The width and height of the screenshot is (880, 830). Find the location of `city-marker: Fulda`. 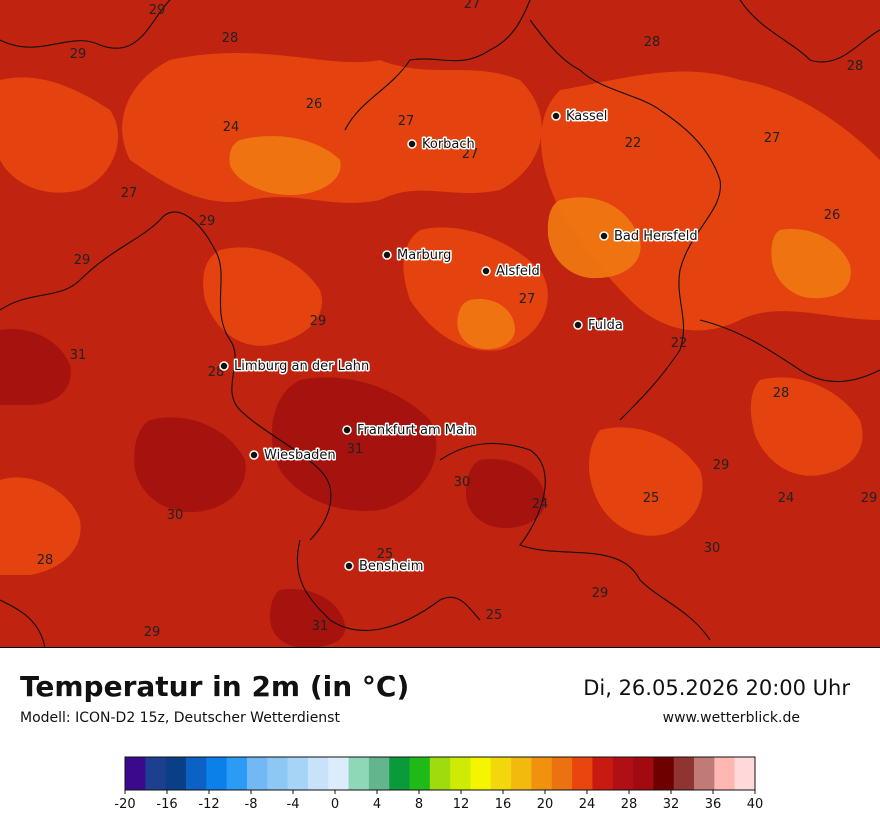

city-marker: Fulda is located at coordinates (598, 326).